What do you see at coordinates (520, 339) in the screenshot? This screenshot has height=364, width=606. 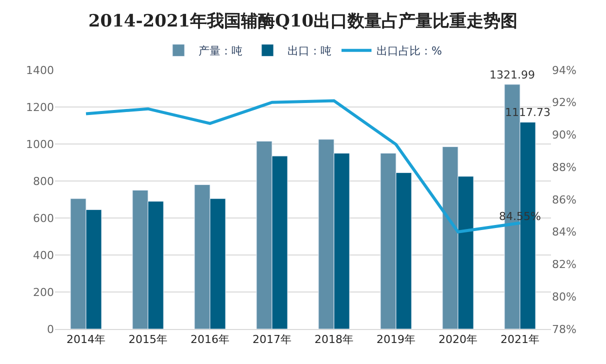 I see `x-tick-label: 2021年` at bounding box center [520, 339].